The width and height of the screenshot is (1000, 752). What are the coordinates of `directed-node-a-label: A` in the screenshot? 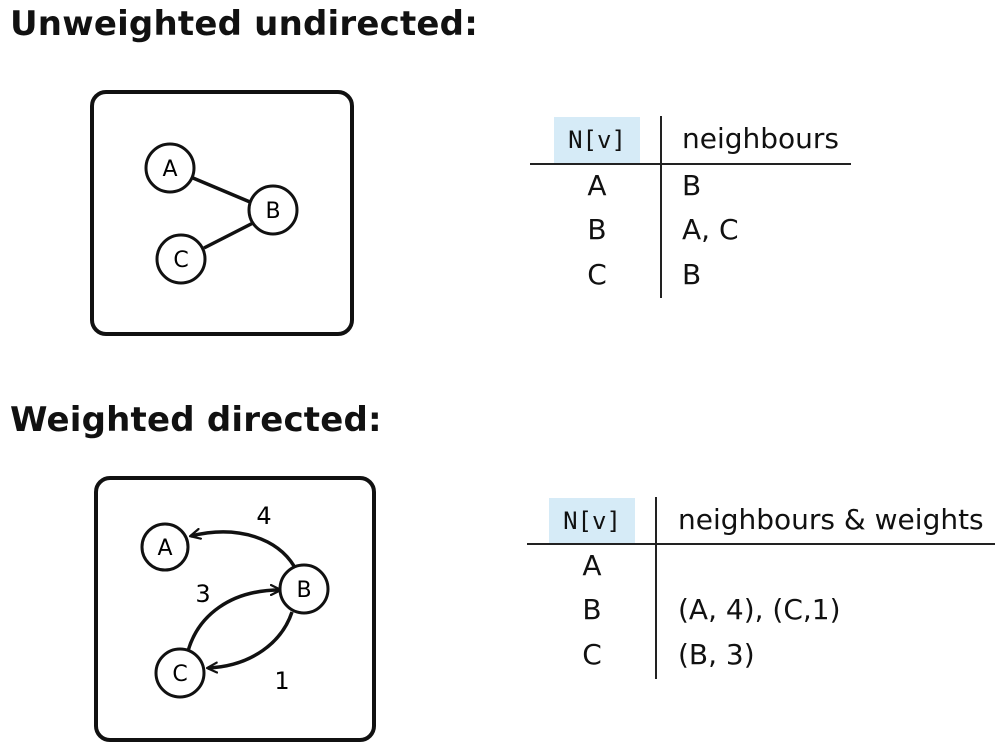 It's located at (164, 548).